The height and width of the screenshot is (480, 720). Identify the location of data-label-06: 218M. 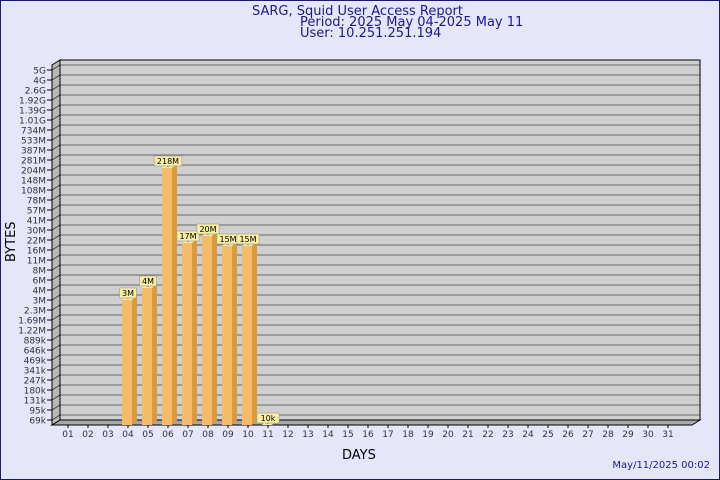
(168, 161).